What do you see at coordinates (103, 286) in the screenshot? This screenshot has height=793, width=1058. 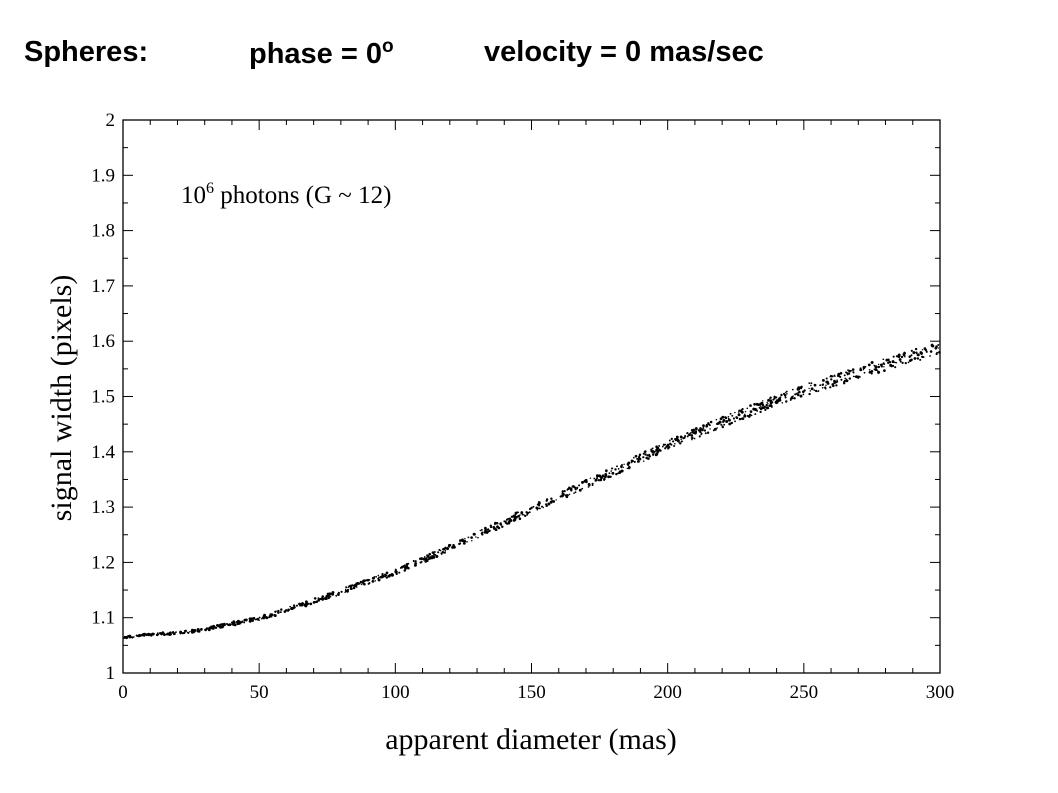 I see `y-tick-label: 1.7` at bounding box center [103, 286].